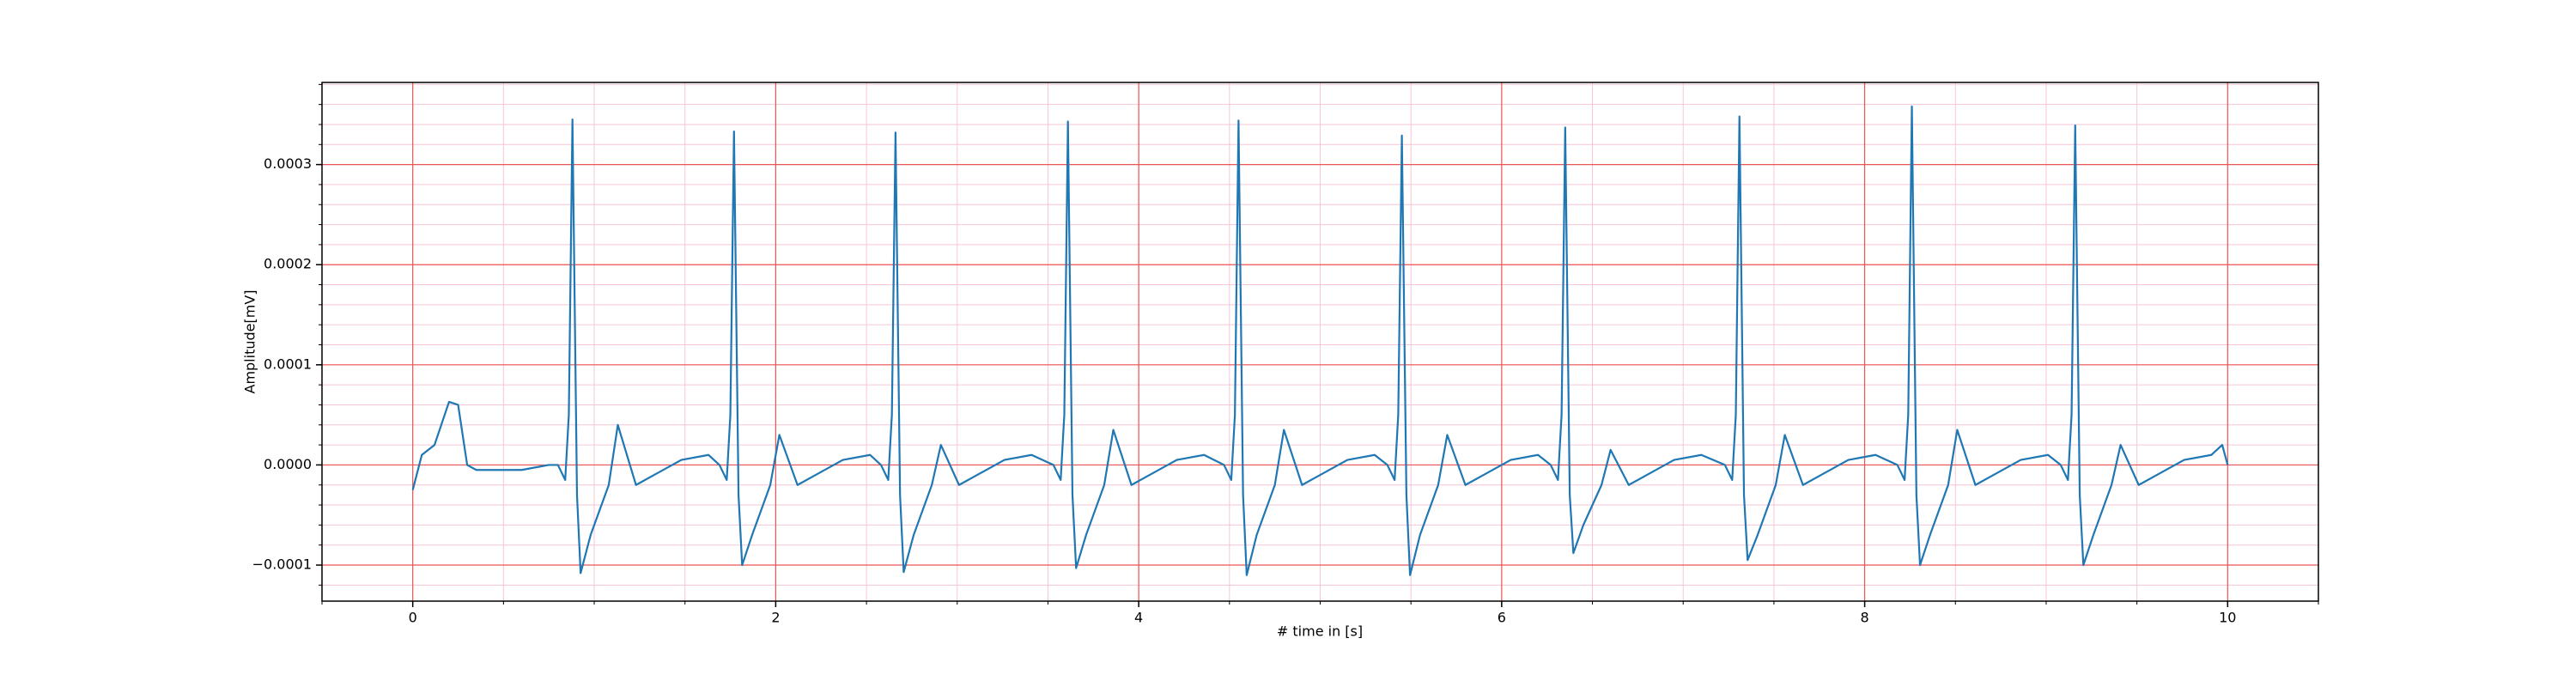 The height and width of the screenshot is (687, 2576). What do you see at coordinates (775, 618) in the screenshot?
I see `x-tick-label: 2` at bounding box center [775, 618].